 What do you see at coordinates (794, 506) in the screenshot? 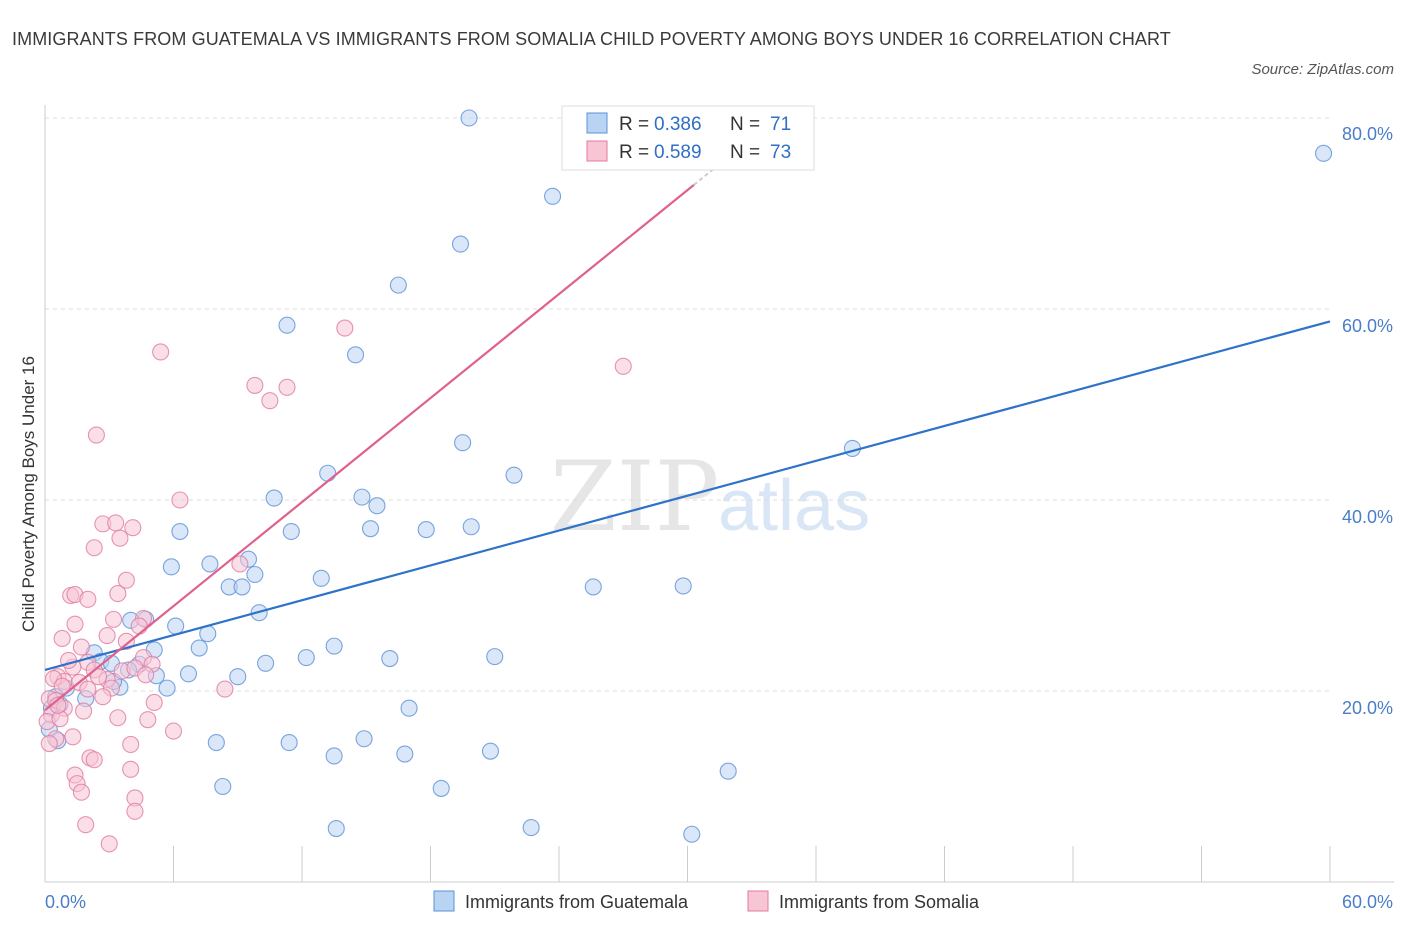
I see `watermark-atlas: atlas` at bounding box center [794, 506].